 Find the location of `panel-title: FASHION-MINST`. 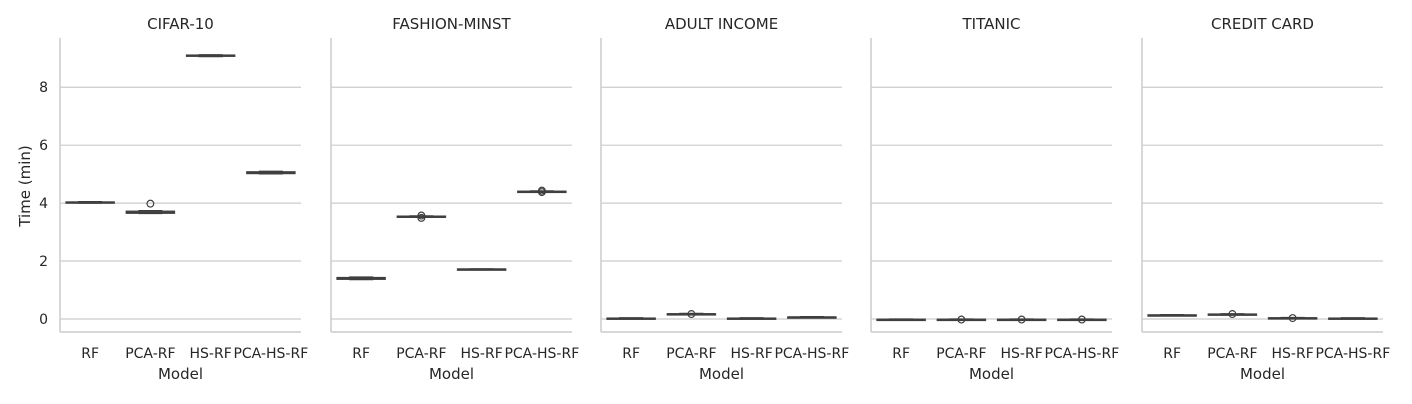

panel-title: FASHION-MINST is located at coordinates (451, 24).